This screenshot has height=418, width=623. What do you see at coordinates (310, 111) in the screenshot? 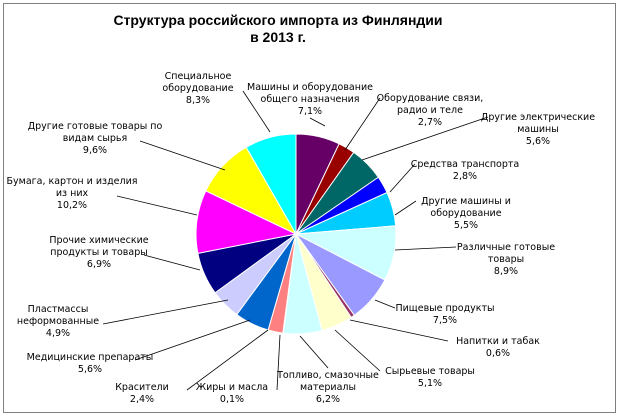
I see `slice-value: 7,1%` at bounding box center [310, 111].